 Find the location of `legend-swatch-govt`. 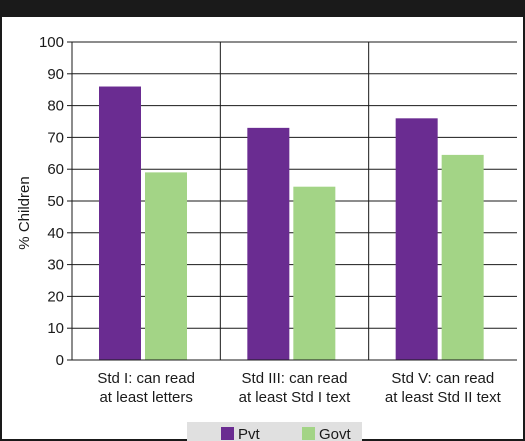

legend-swatch-govt is located at coordinates (308, 433).